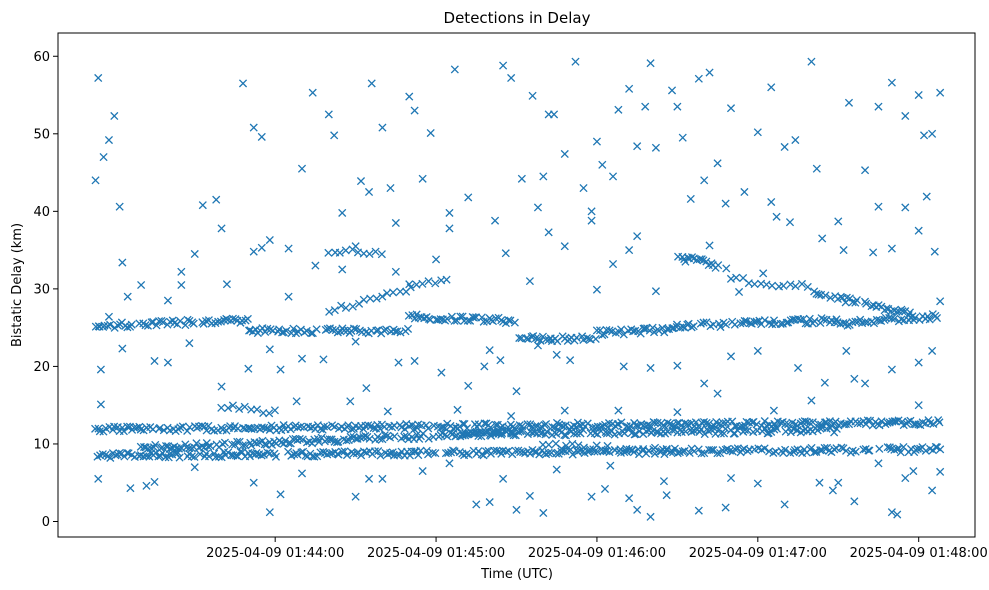 The height and width of the screenshot is (590, 989). What do you see at coordinates (919, 553) in the screenshot?
I see `x-tick-label: 2025-04-09 01:48:00` at bounding box center [919, 553].